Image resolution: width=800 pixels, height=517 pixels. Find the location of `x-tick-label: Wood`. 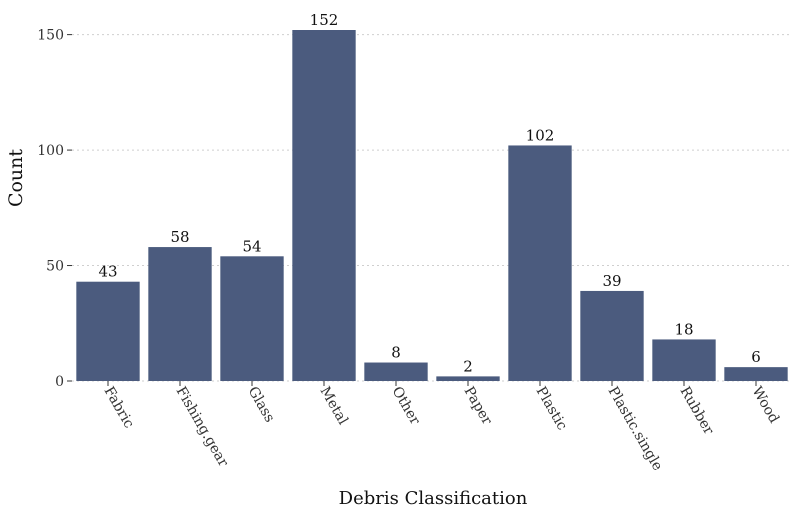

x-tick-label: Wood is located at coordinates (766, 405).